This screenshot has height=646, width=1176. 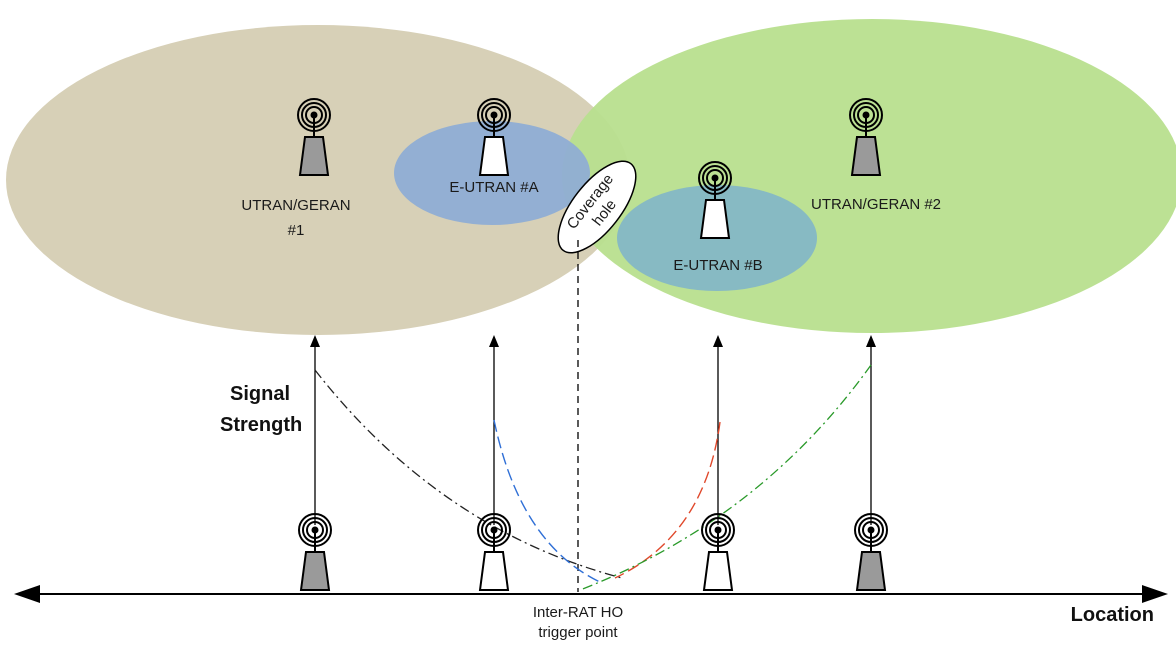 I want to click on location-axis-label: Location, so click(x=1112, y=615).